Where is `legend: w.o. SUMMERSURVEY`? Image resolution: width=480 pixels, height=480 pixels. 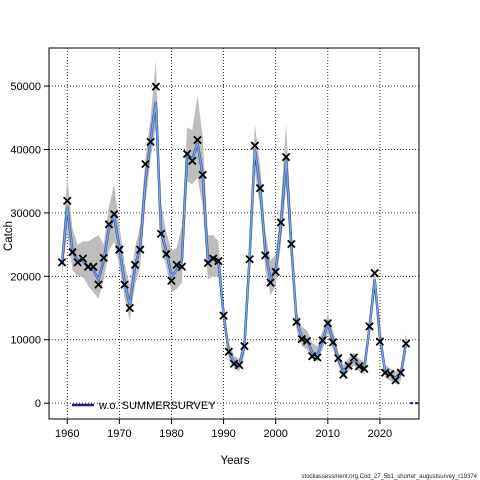 legend: w.o. SUMMERSURVEY is located at coordinates (144, 406).